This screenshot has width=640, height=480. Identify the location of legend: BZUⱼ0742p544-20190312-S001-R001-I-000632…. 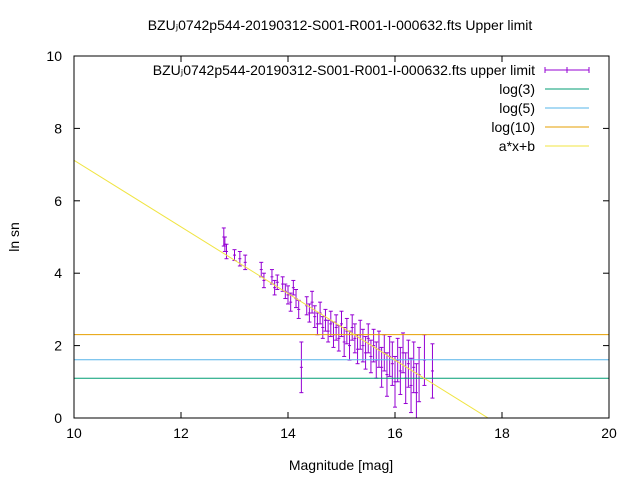
(371, 108).